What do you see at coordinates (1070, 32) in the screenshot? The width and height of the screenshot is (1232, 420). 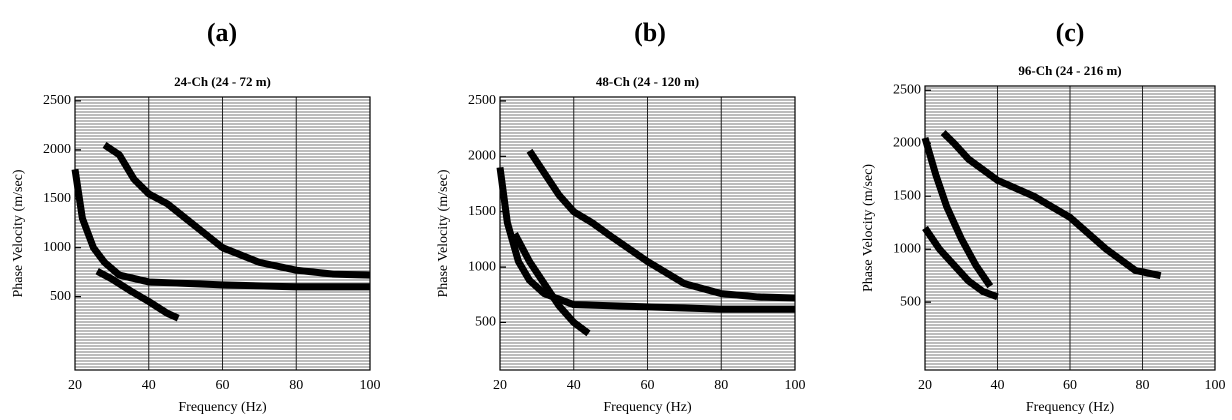 I see `panel-label: (c)` at bounding box center [1070, 32].